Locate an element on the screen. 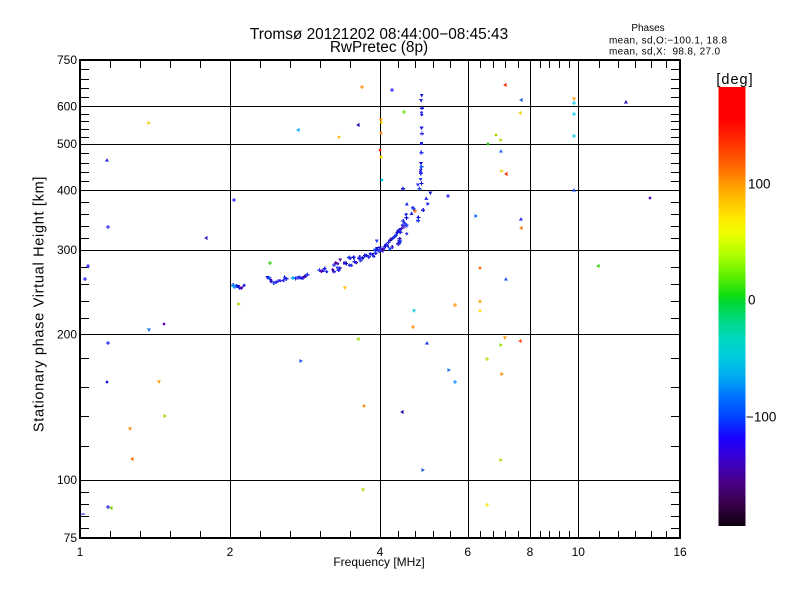 This screenshot has width=800, height=600. svg-text: 16 is located at coordinates (680, 552).